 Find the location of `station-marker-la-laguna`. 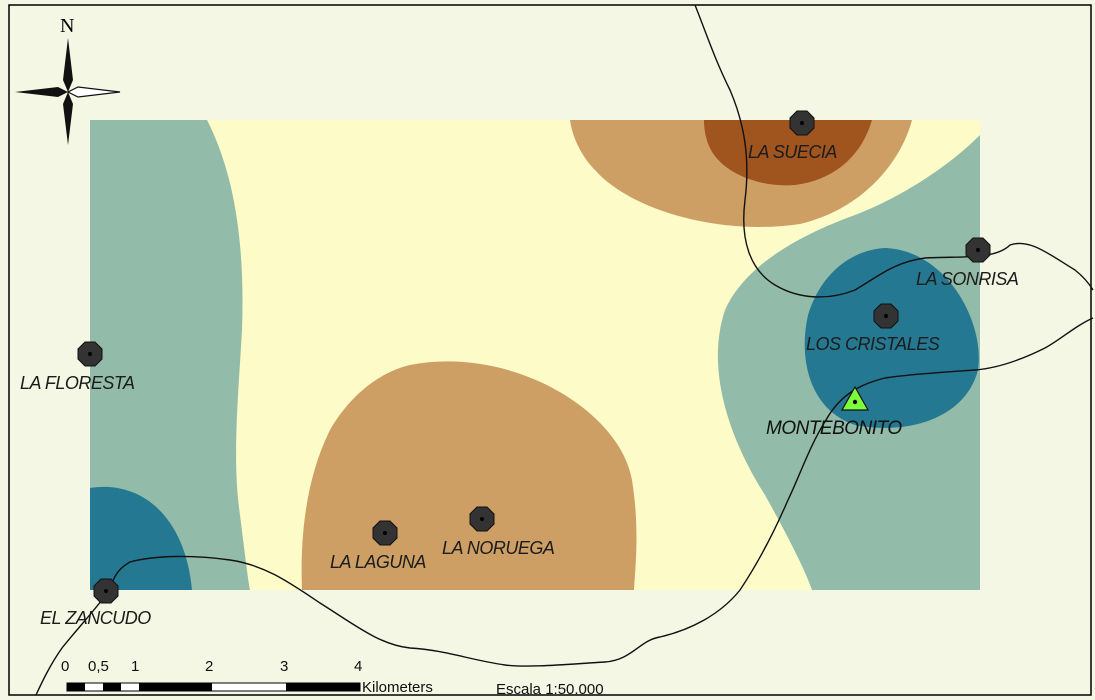

station-marker-la-laguna is located at coordinates (385, 533).